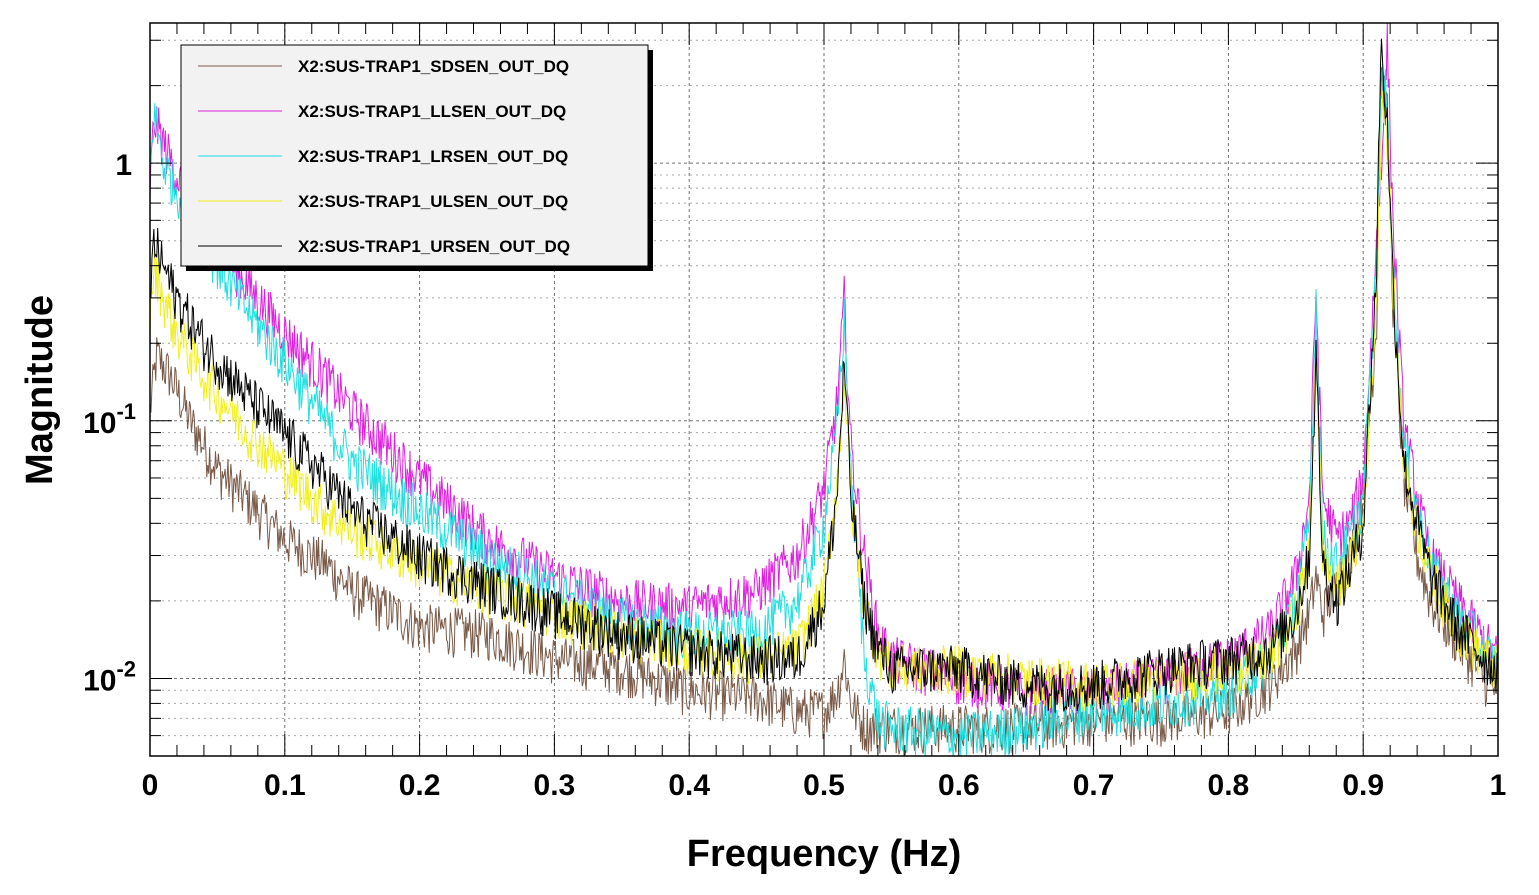 Image resolution: width=1539 pixels, height=895 pixels. Describe the element at coordinates (109, 419) in the screenshot. I see `y-tick-label: 10⁻¹` at that location.